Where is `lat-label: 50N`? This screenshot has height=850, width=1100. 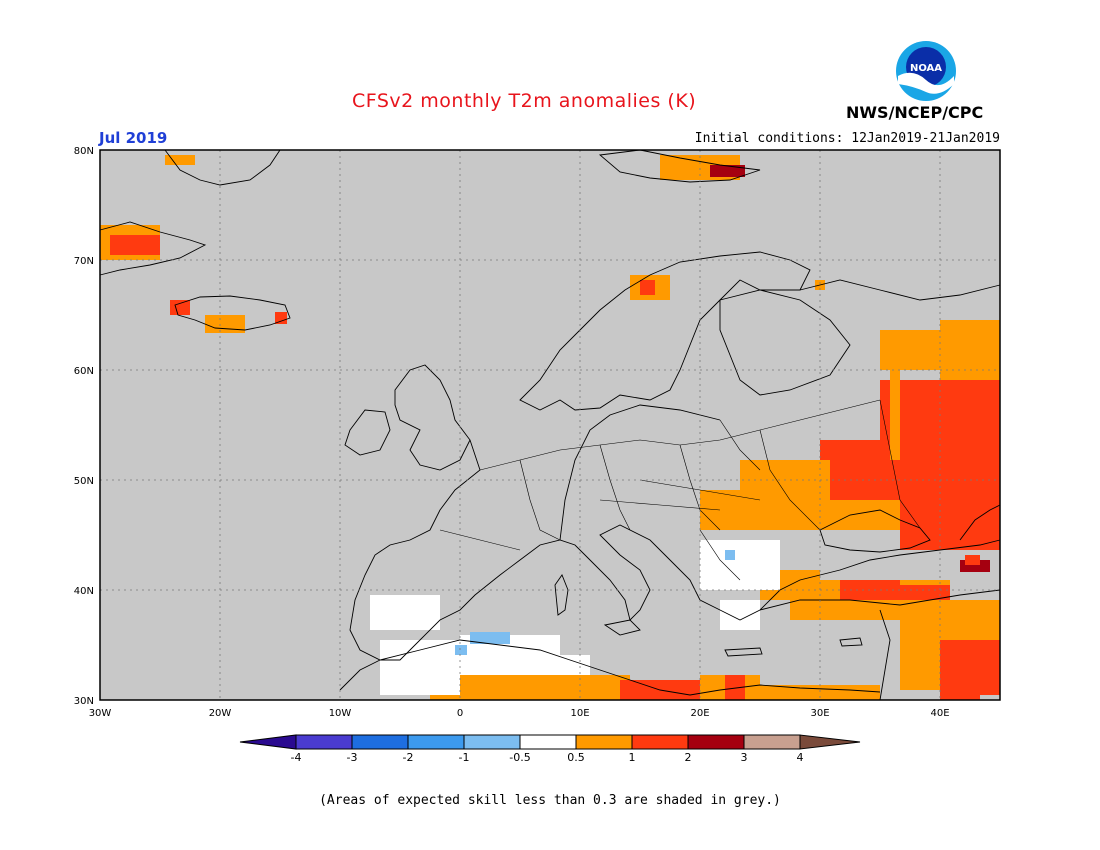
lat-label: 50N is located at coordinates (84, 481).